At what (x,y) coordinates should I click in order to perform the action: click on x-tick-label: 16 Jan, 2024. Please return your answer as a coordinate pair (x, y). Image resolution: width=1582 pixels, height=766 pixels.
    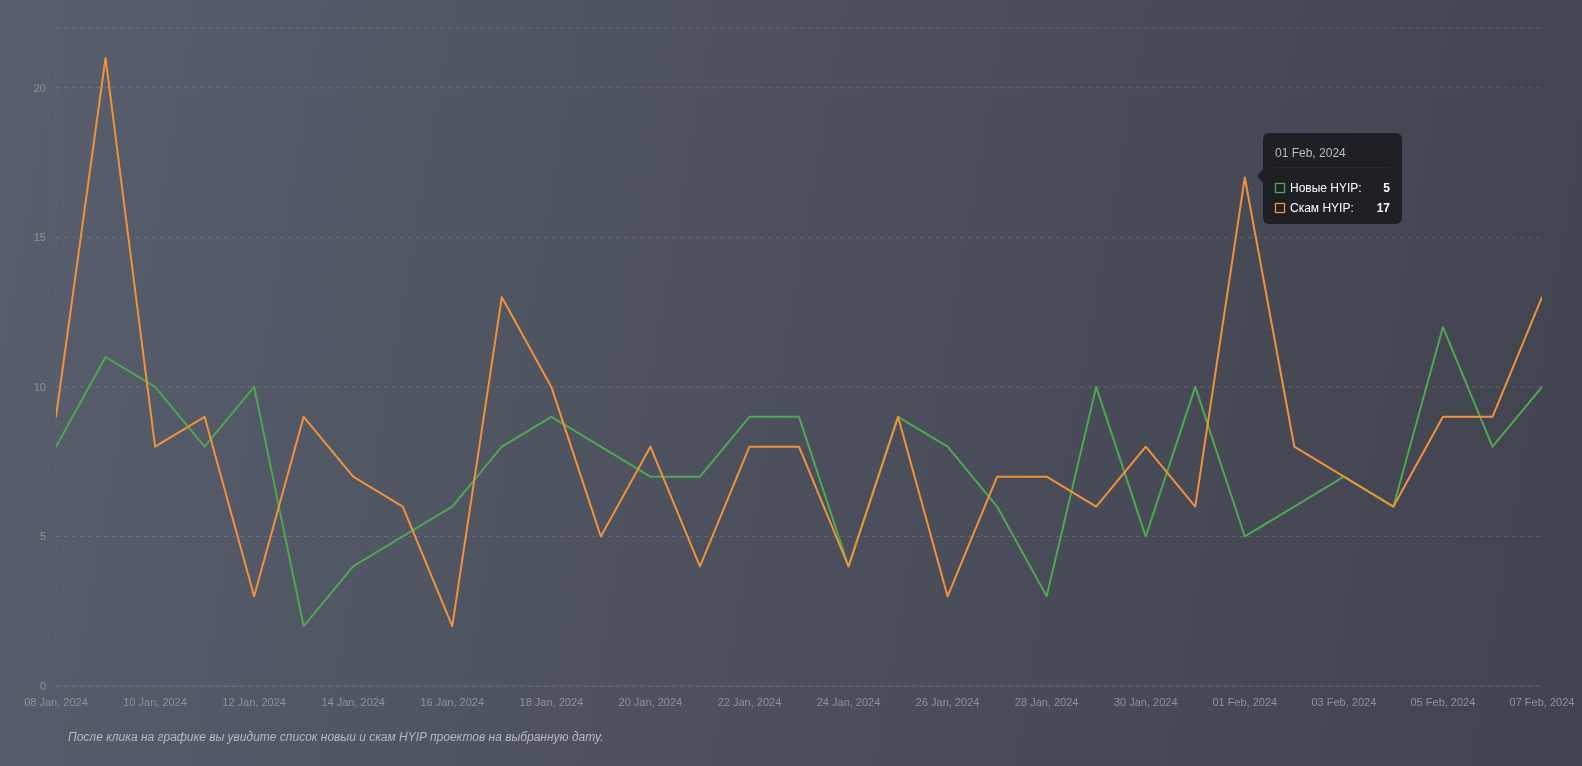
    Looking at the image, I should click on (452, 701).